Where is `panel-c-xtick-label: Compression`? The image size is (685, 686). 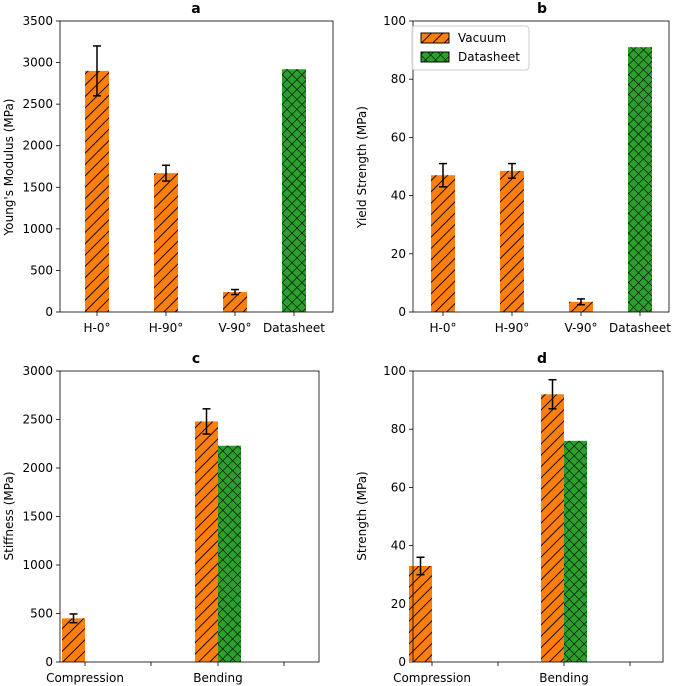 panel-c-xtick-label: Compression is located at coordinates (85, 678).